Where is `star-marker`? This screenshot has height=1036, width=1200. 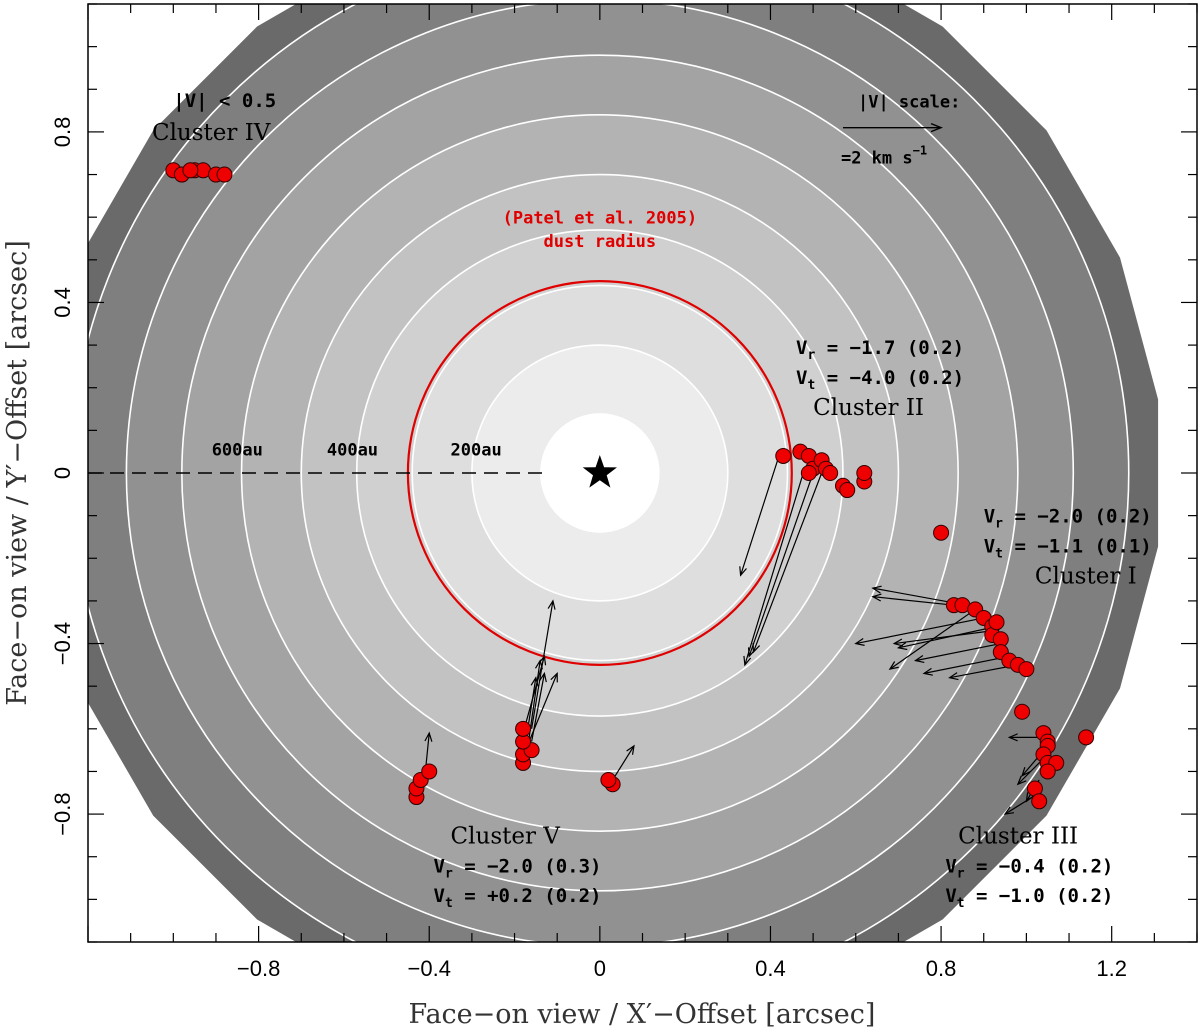 star-marker is located at coordinates (599, 471).